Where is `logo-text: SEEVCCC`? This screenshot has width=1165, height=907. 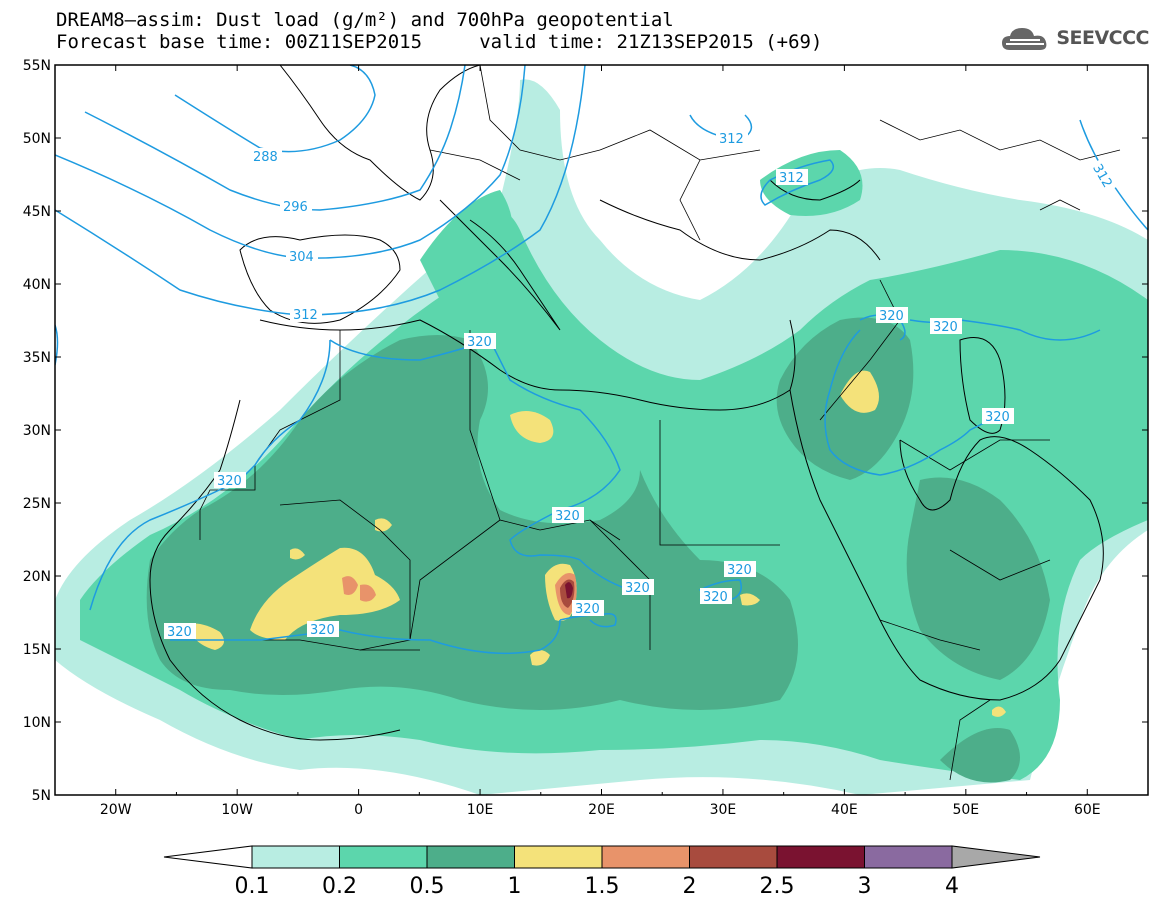
logo-text: SEEVCCC is located at coordinates (1102, 38).